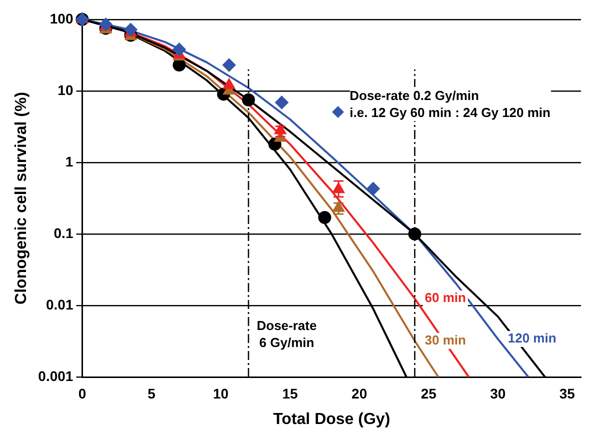 This screenshot has width=601, height=441. I want to click on legend-label: Dose-rate 0.2 Gy/min i.e. 12 Gy 60 min : 24 Gy 120 min, so click(450, 104).